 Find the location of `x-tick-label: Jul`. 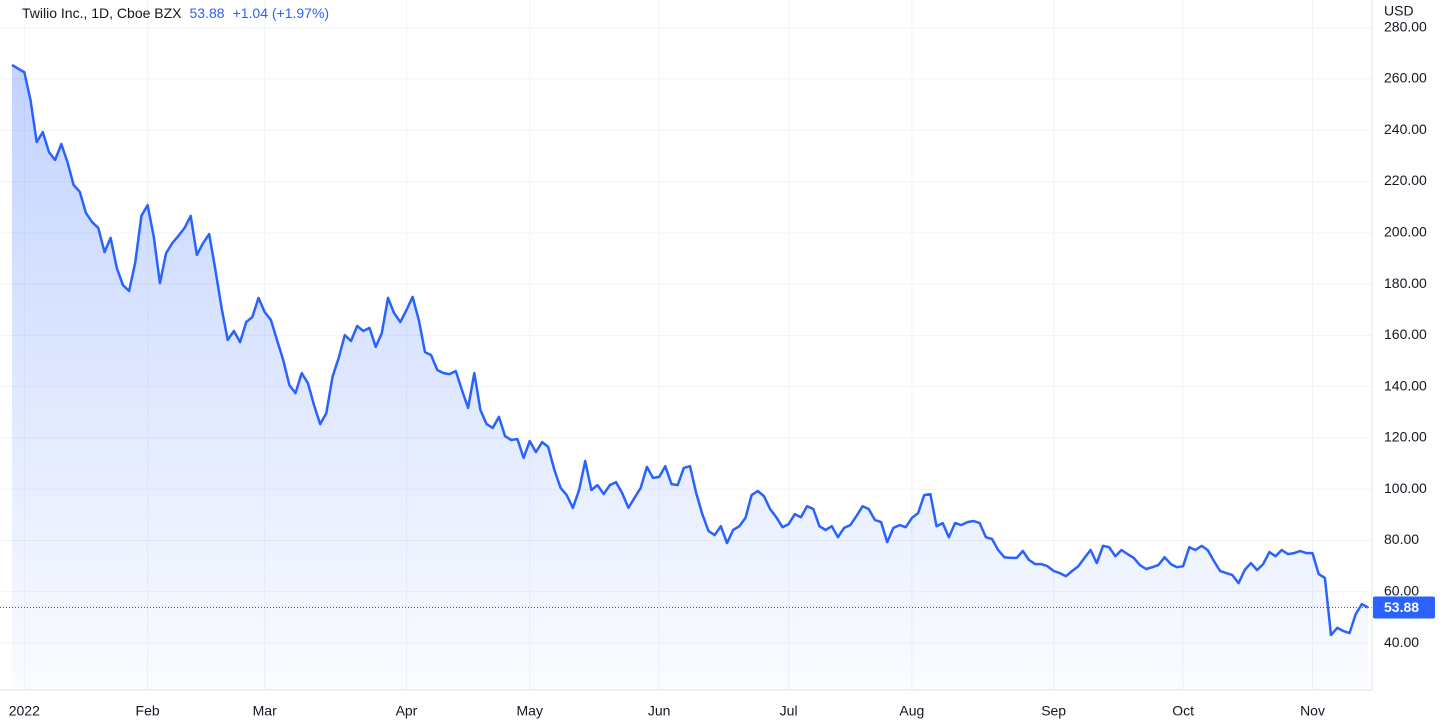

x-tick-label: Jul is located at coordinates (789, 711).